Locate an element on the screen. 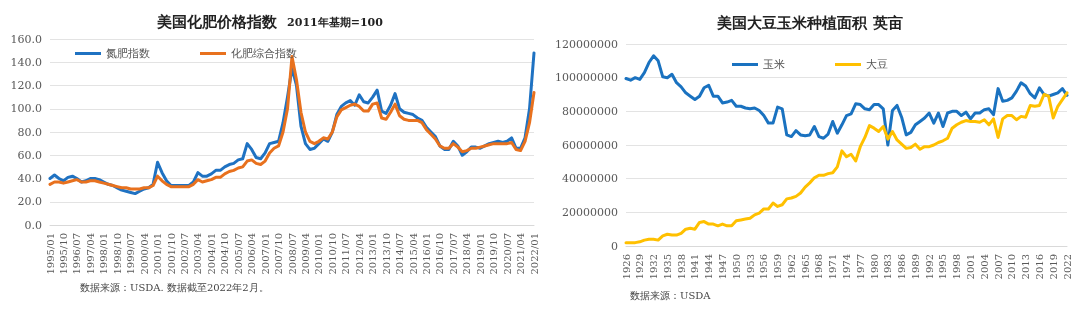 The height and width of the screenshot is (321, 1080). y-tick-label: 120000000 is located at coordinates (586, 44).